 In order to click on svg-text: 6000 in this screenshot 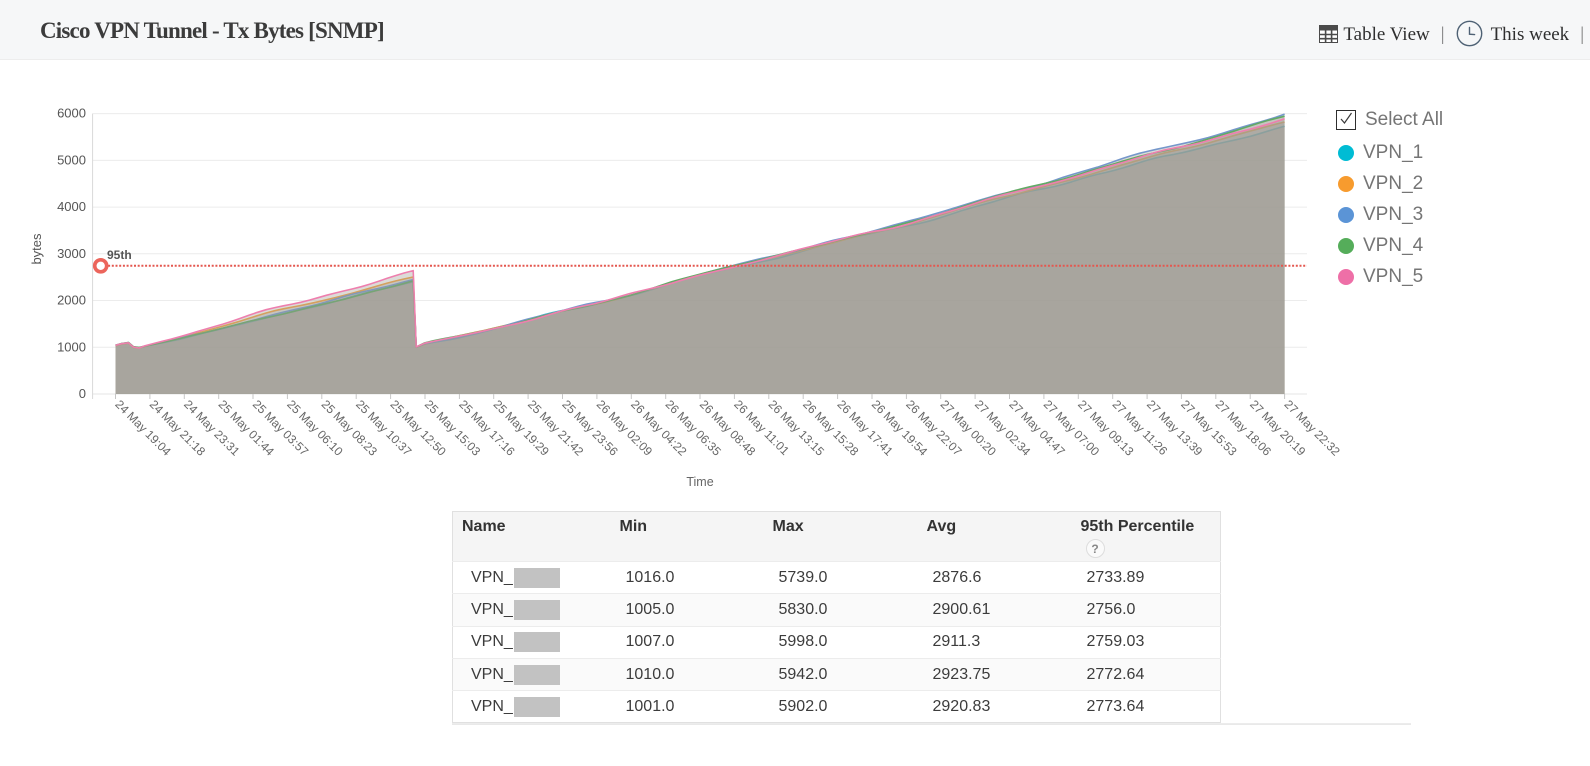, I will do `click(71, 113)`.